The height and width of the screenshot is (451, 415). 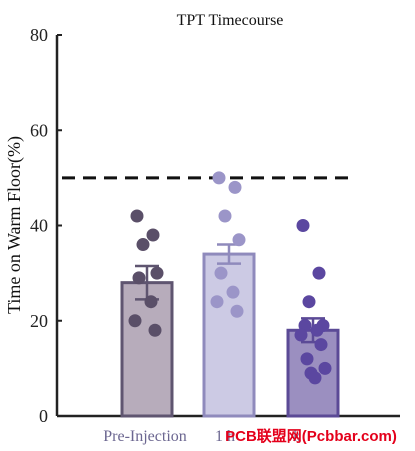 I want to click on y-tick-label: 40, so click(x=39, y=226).